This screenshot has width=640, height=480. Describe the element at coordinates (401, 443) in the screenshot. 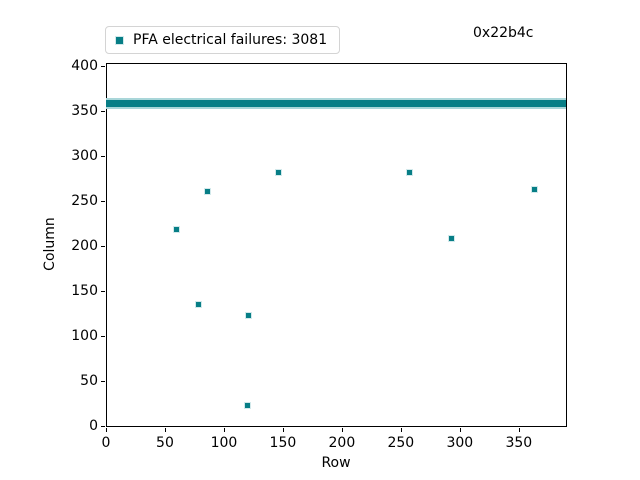

I see `x-tick-label: 250` at that location.